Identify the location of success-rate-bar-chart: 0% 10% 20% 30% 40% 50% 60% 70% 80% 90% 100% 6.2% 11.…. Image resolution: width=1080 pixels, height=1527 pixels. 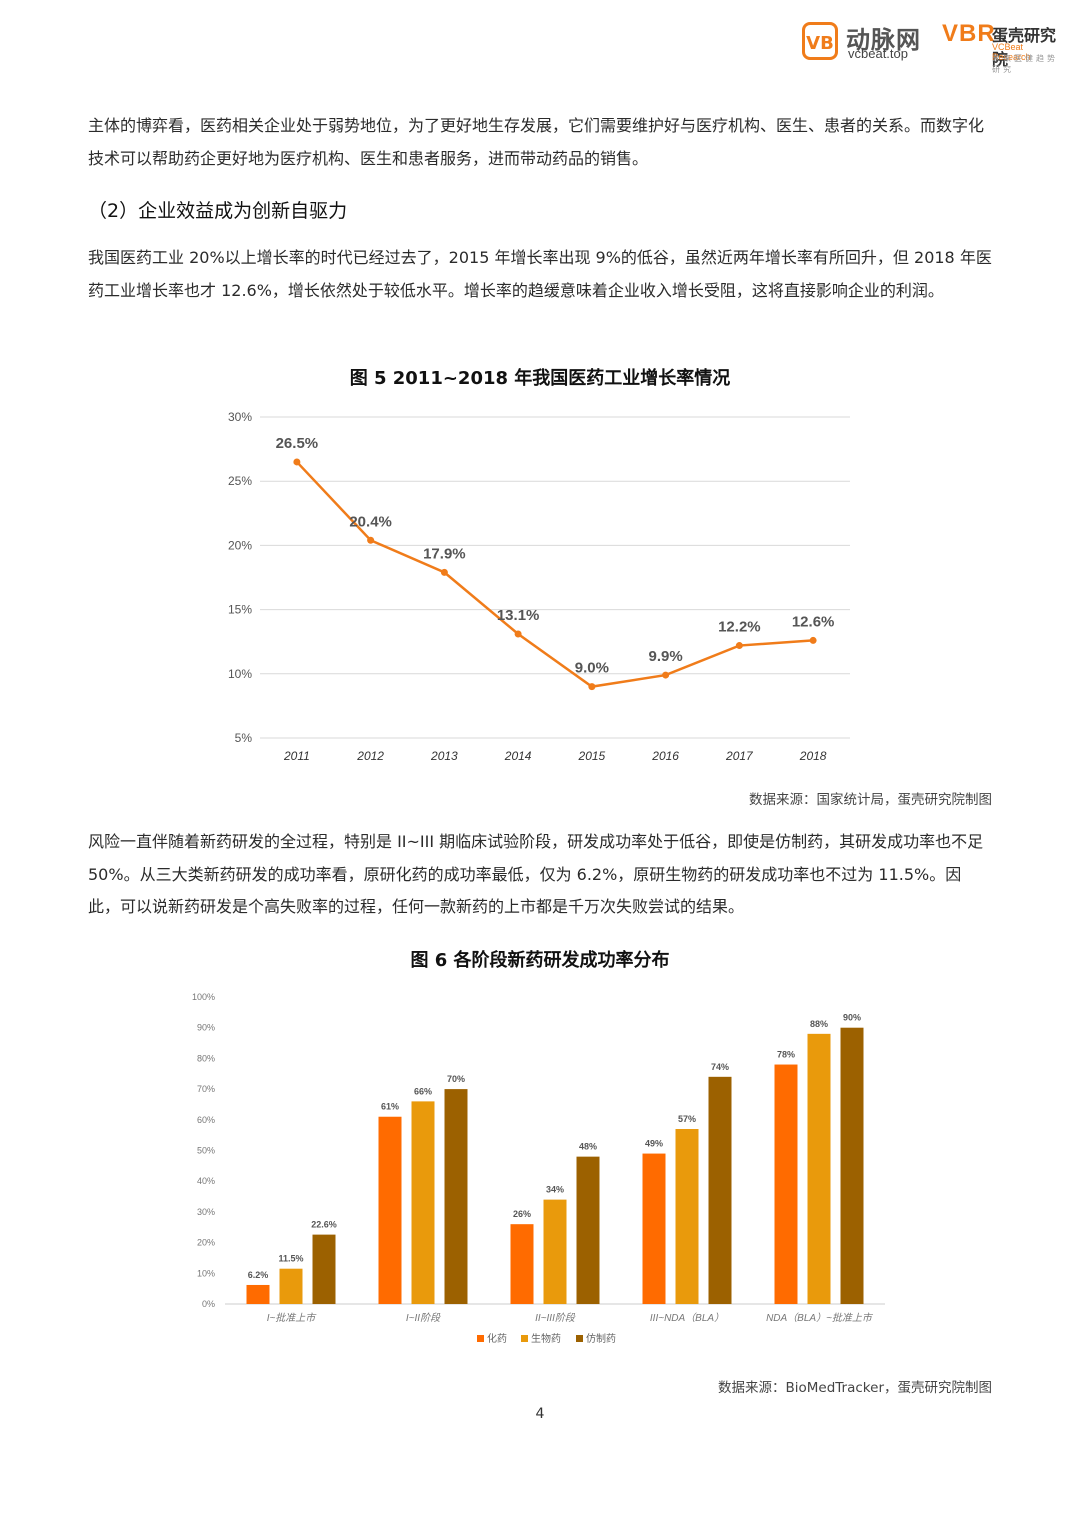
(538, 1168).